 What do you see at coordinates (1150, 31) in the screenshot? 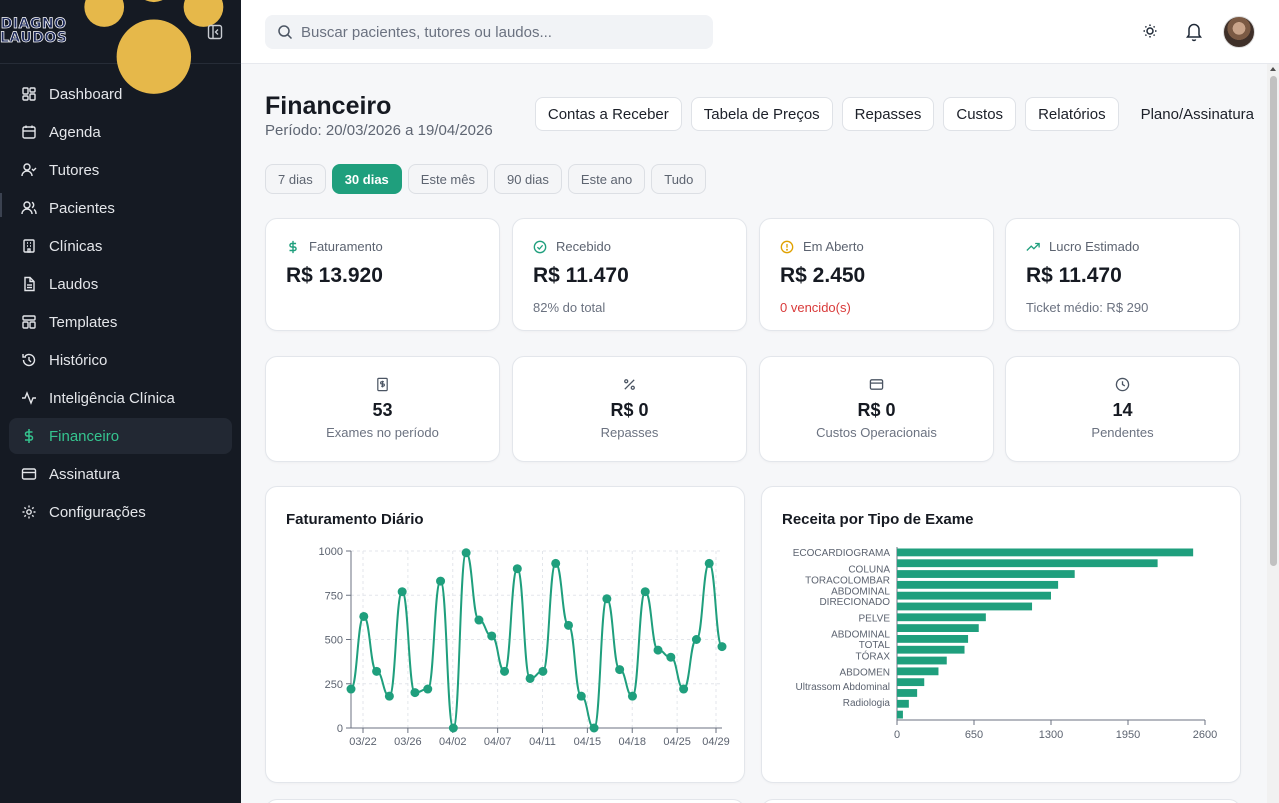
I see `theme-toggle-icon` at bounding box center [1150, 31].